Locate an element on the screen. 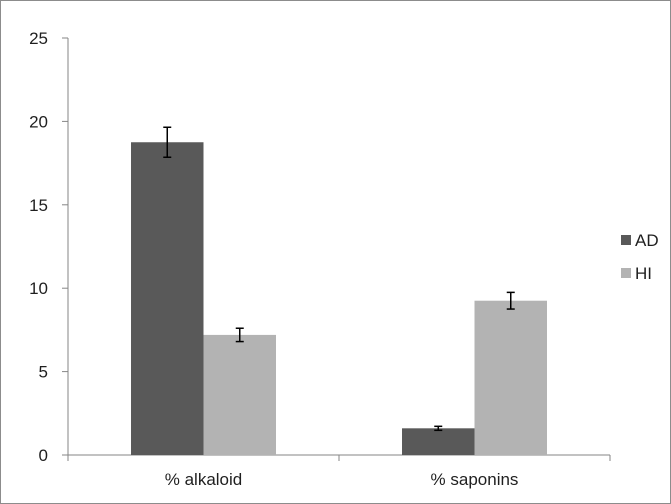 The width and height of the screenshot is (671, 504). legend: AD HI is located at coordinates (640, 257).